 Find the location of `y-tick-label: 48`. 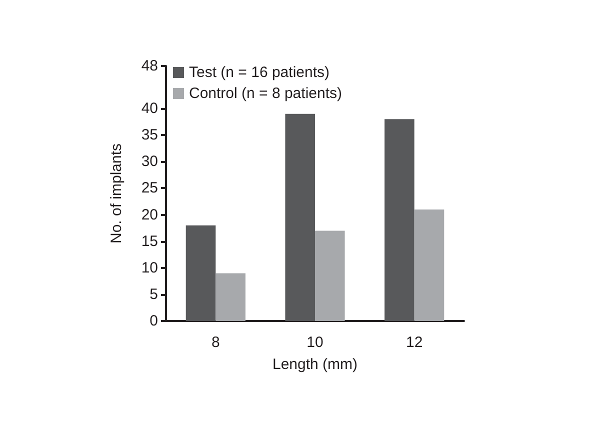

y-tick-label: 48 is located at coordinates (149, 66).